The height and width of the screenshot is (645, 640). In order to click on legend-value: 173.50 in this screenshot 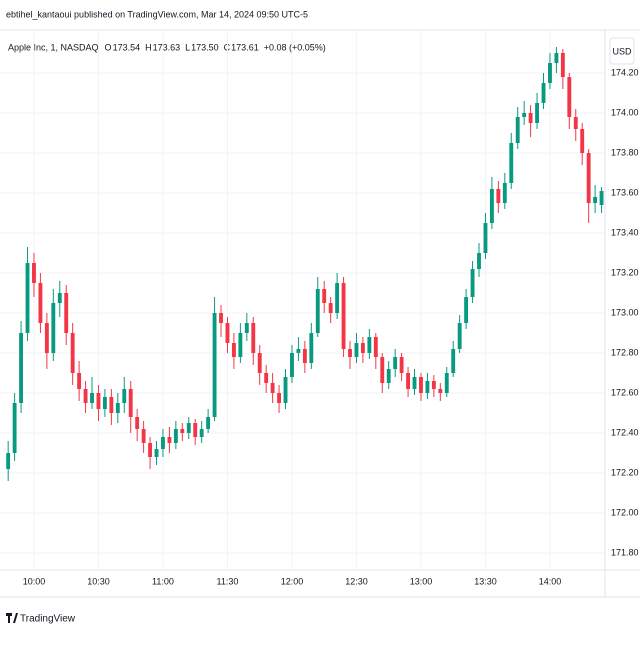, I will do `click(205, 47)`.